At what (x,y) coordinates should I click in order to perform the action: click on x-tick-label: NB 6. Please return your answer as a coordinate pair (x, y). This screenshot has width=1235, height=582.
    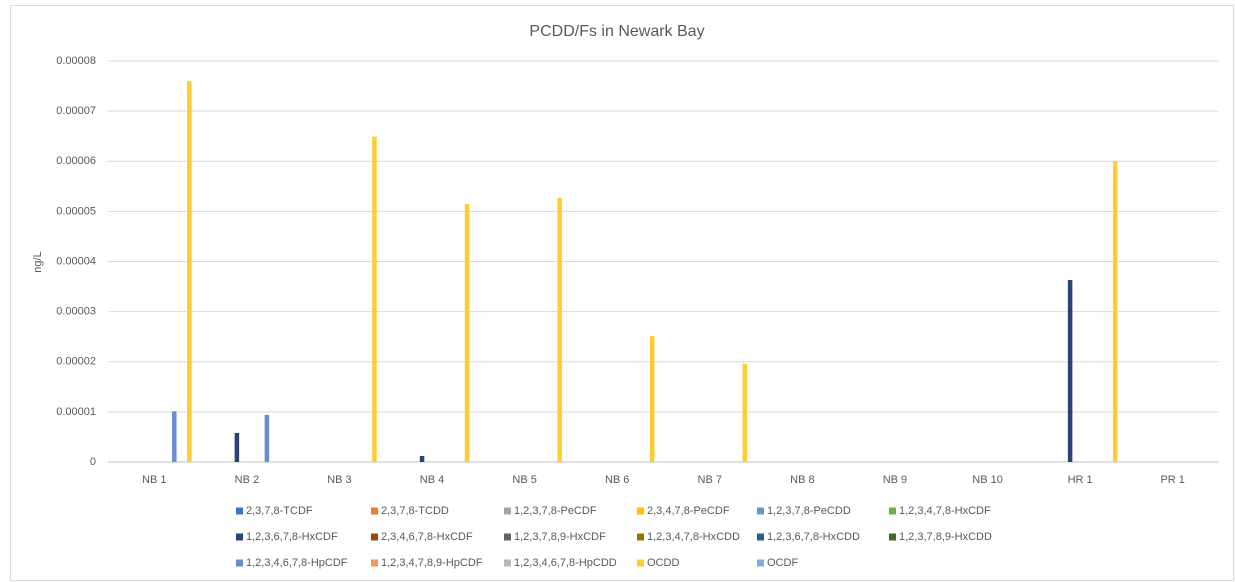
    Looking at the image, I should click on (617, 480).